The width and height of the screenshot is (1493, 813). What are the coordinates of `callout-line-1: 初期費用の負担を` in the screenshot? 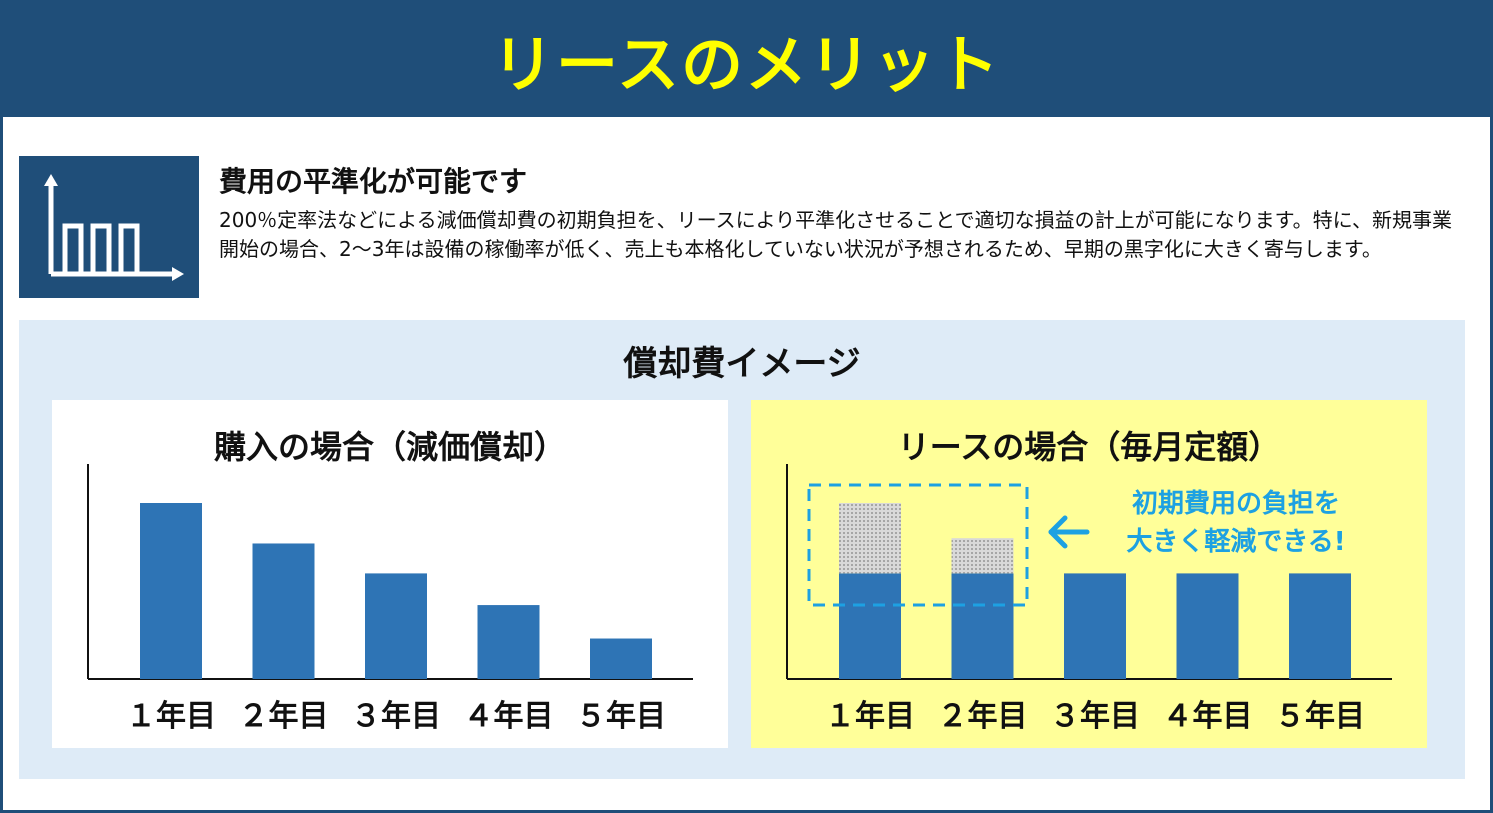 It's located at (1235, 504).